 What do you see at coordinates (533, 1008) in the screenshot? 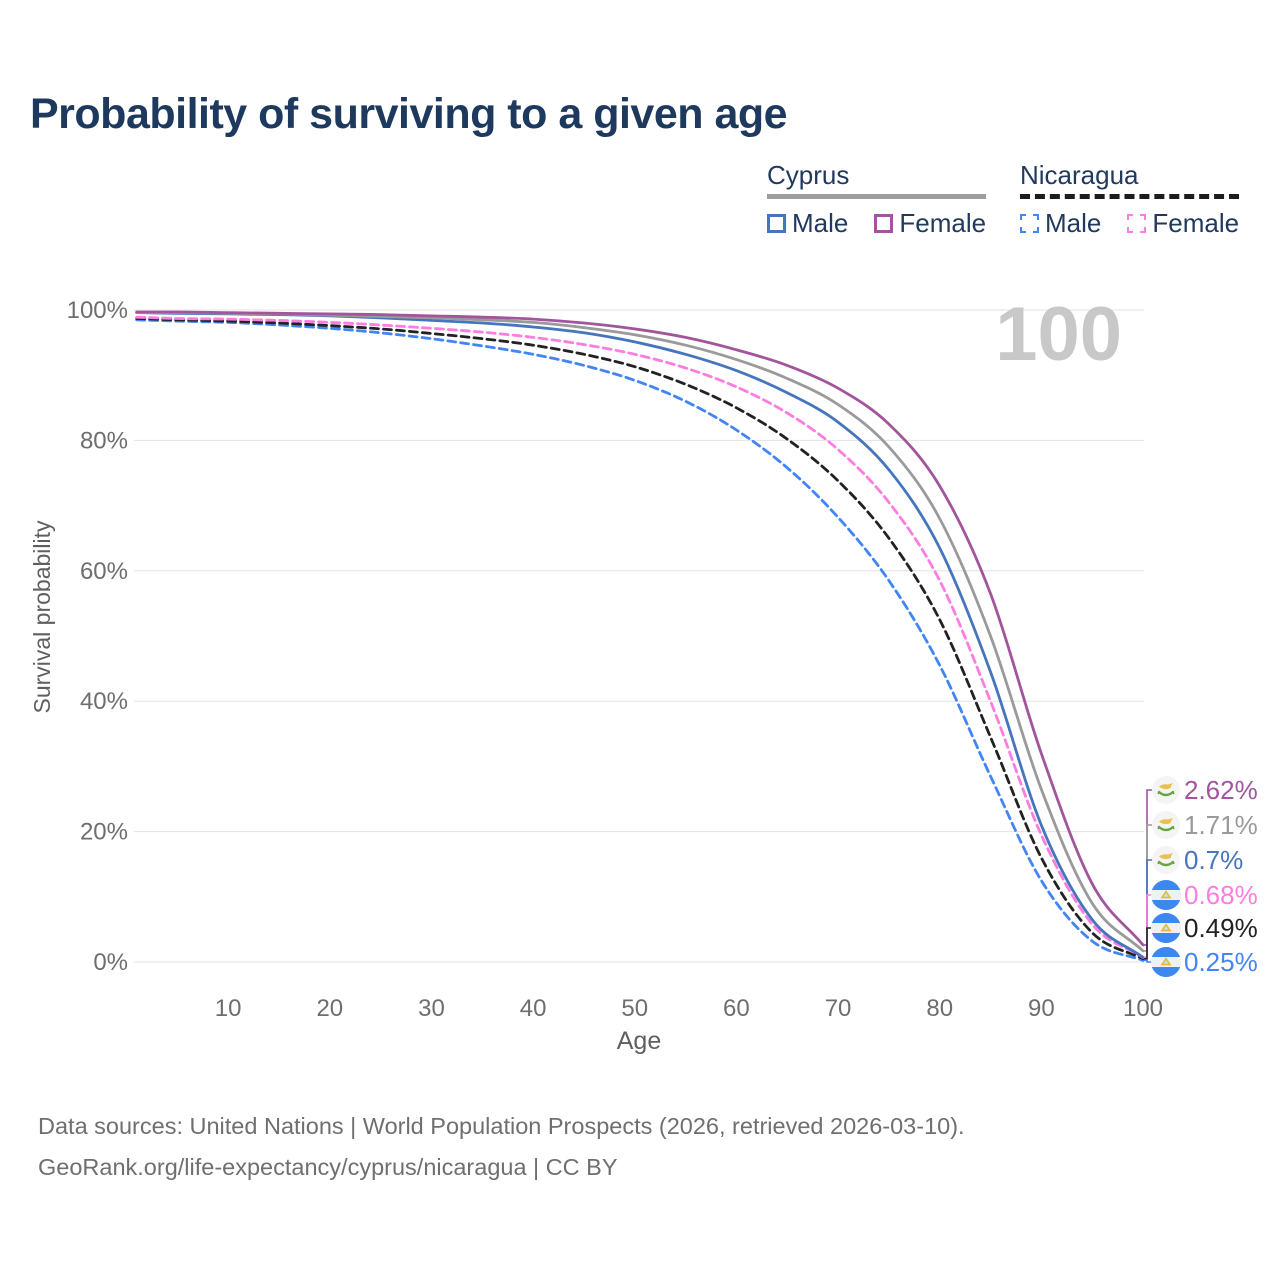
I see `x-tick-label: 40` at bounding box center [533, 1008].